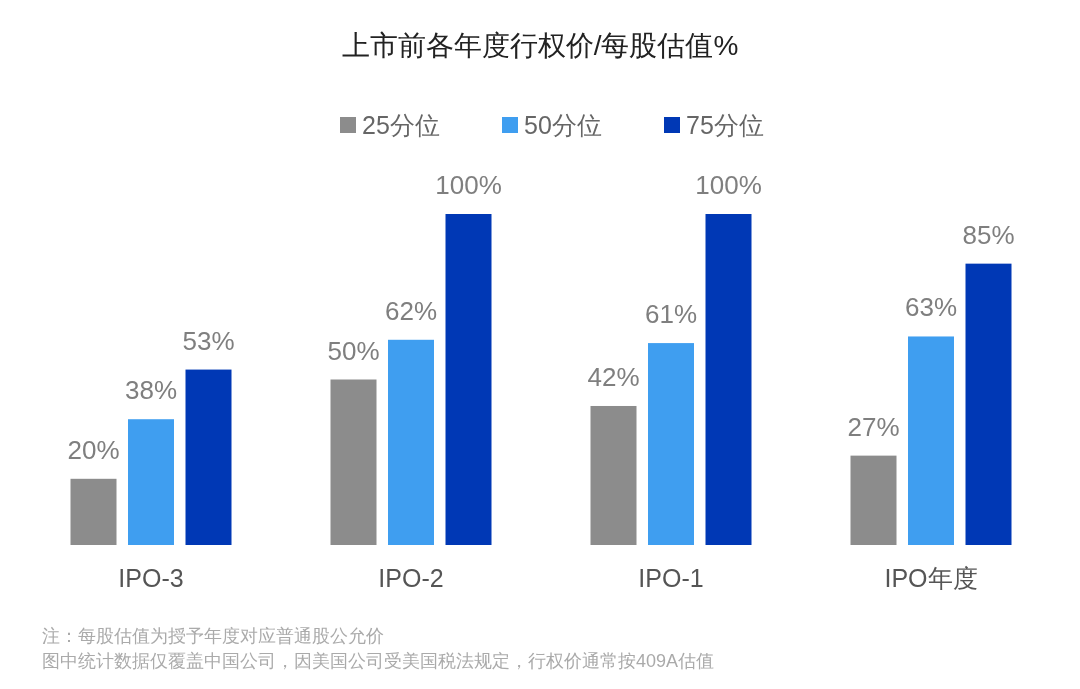 This screenshot has width=1080, height=689. Describe the element at coordinates (151, 390) in the screenshot. I see `data-label: 38%` at that location.